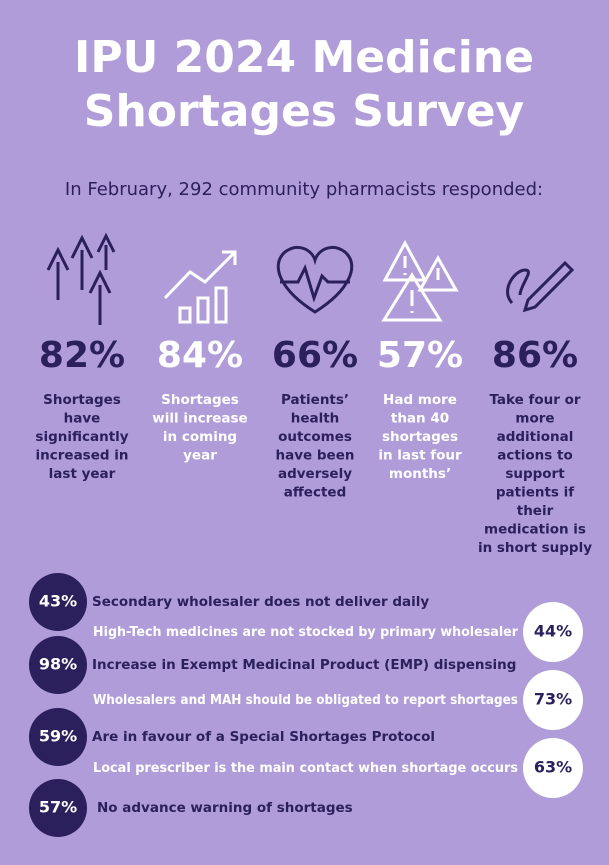 The height and width of the screenshot is (865, 609). Describe the element at coordinates (315, 280) in the screenshot. I see `icon-heart` at that location.